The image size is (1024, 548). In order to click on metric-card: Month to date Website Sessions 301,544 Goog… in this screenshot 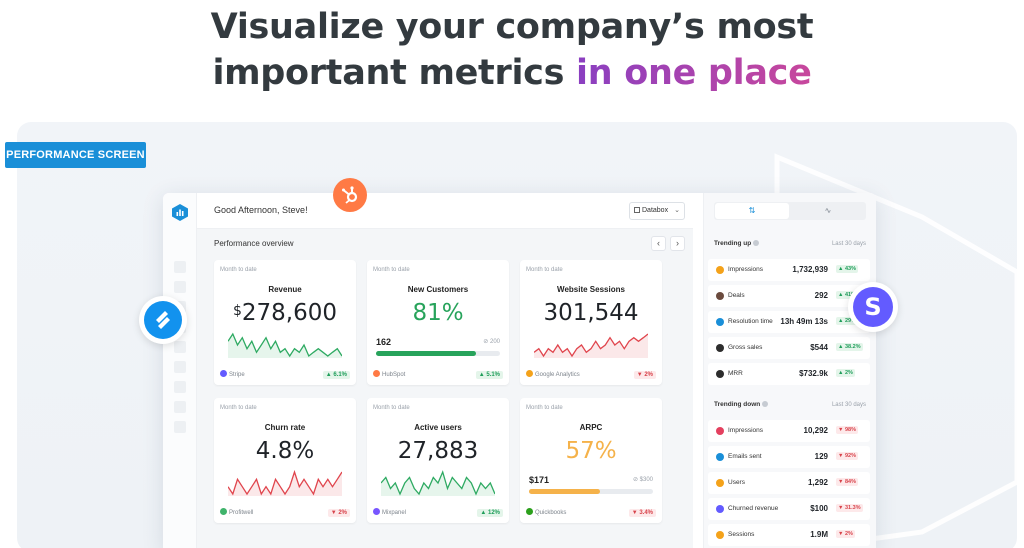, I will do `click(591, 322)`.